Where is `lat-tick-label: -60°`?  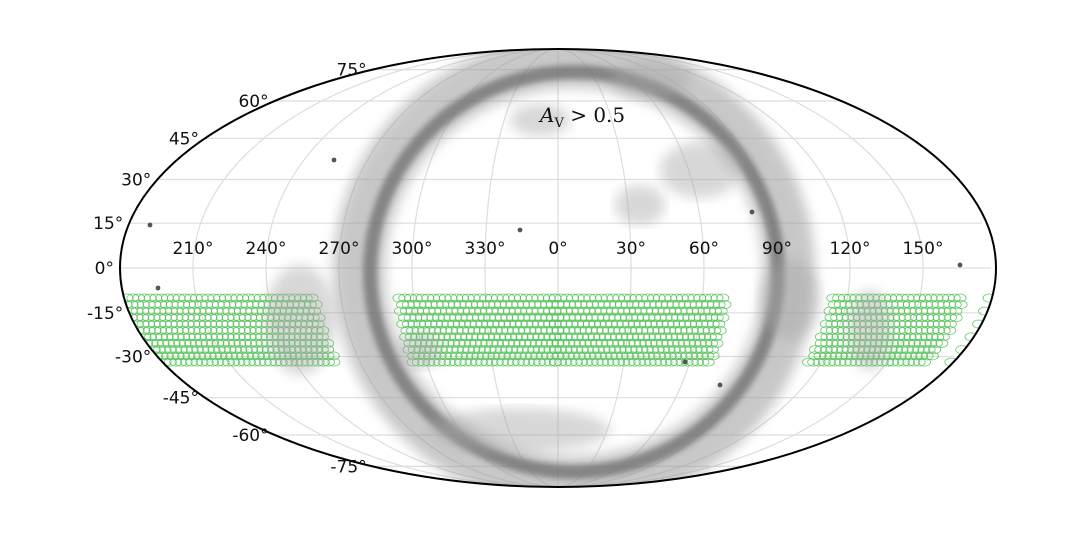 lat-tick-label: -60° is located at coordinates (250, 436).